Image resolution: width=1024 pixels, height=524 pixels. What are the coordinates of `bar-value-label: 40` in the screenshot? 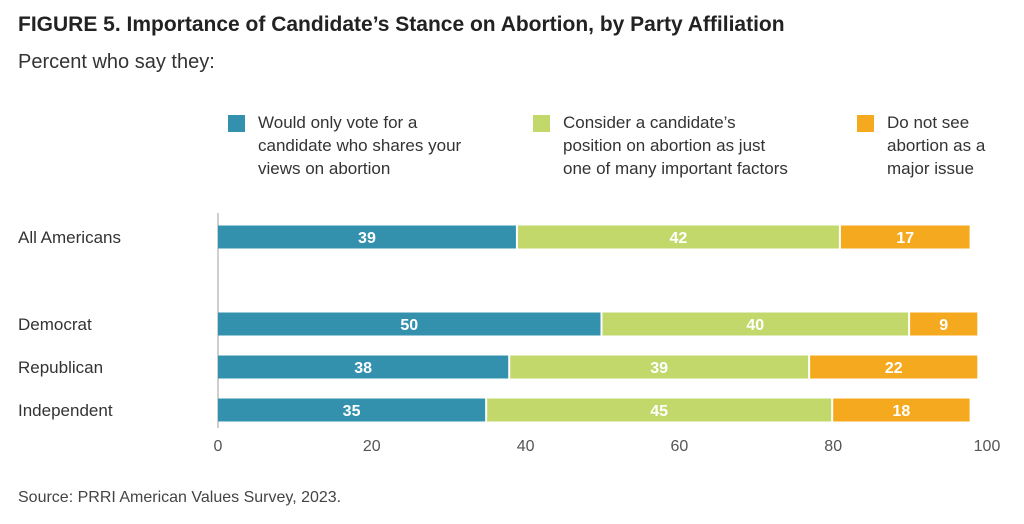 It's located at (755, 325).